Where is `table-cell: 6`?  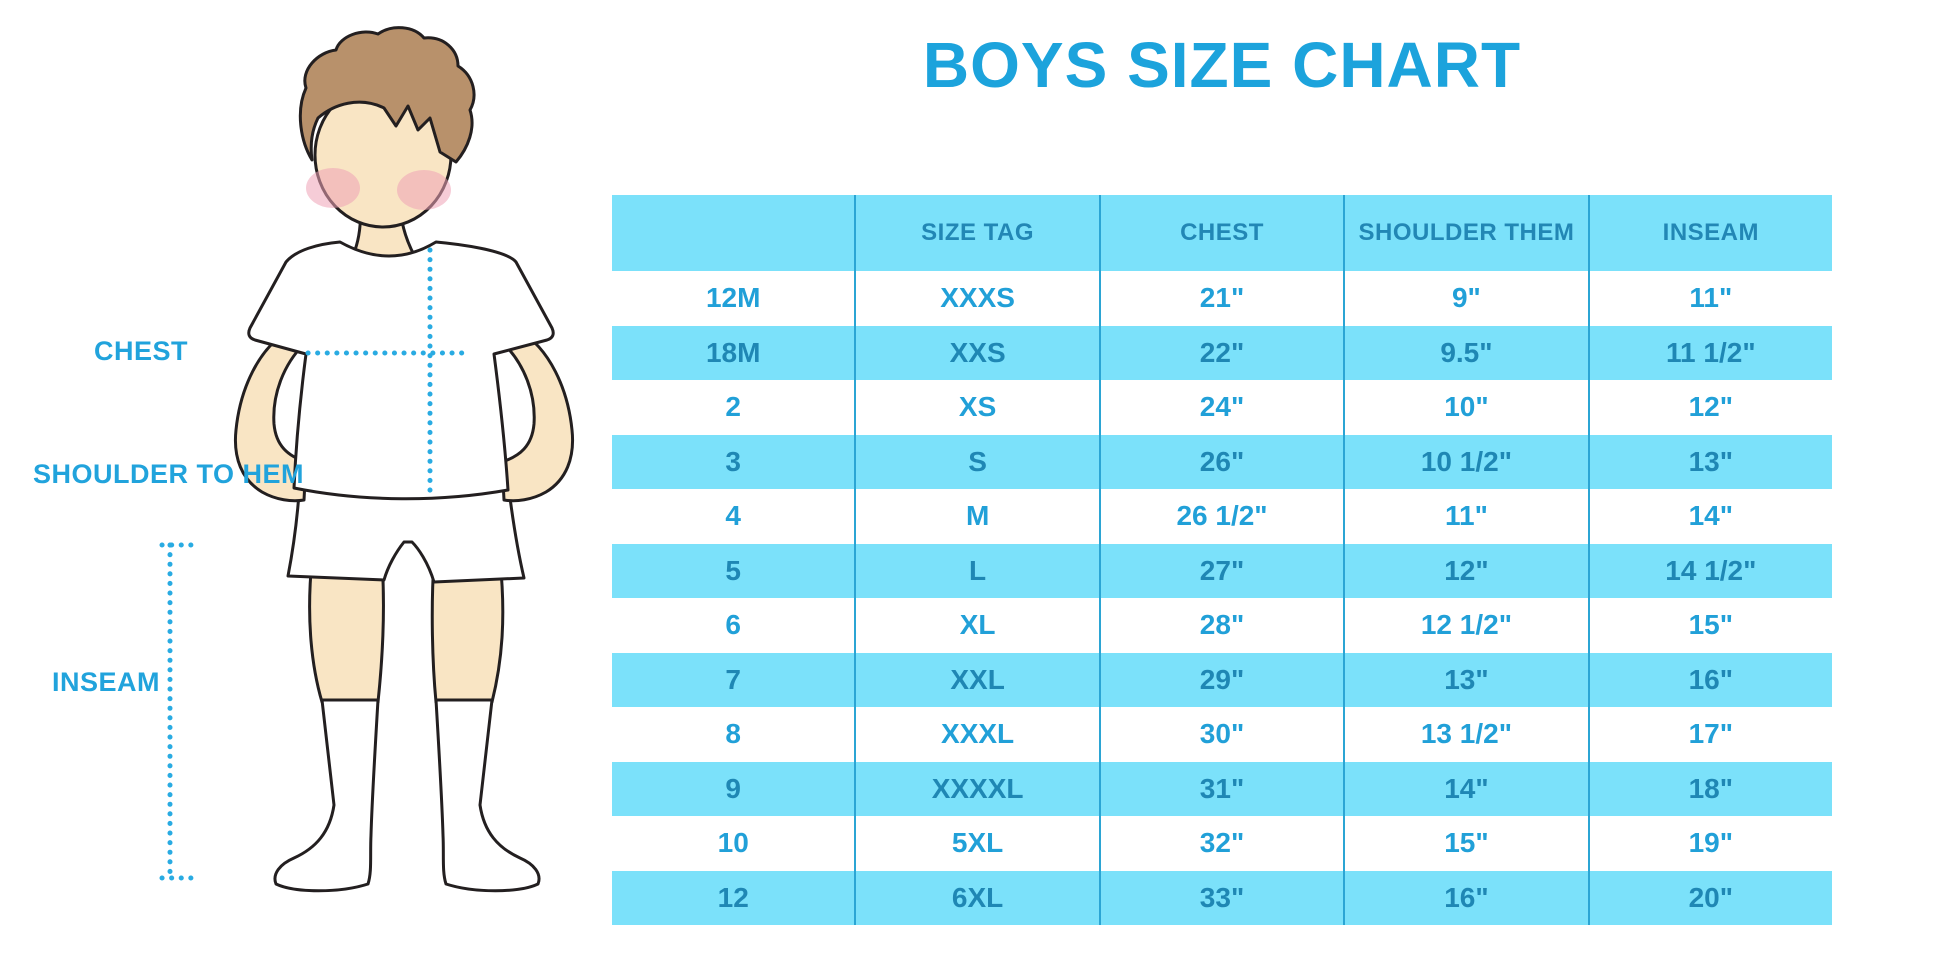 table-cell: 6 is located at coordinates (733, 625).